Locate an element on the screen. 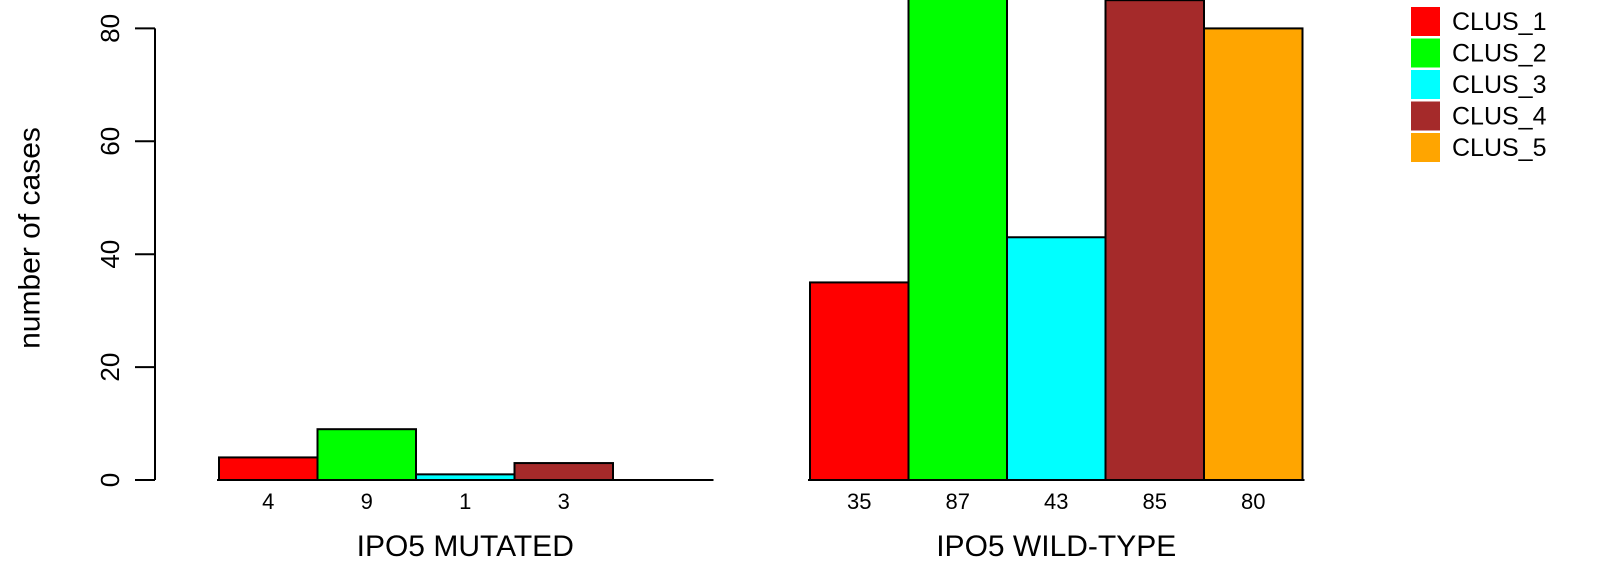 The height and width of the screenshot is (576, 1610). legend-label: CLUS_5 is located at coordinates (1499, 148).